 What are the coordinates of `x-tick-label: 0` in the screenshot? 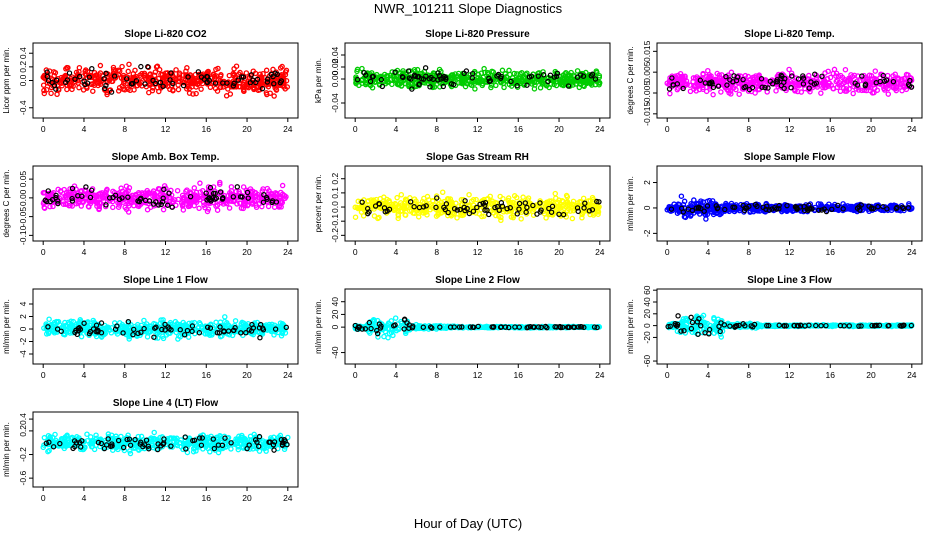 It's located at (667, 252).